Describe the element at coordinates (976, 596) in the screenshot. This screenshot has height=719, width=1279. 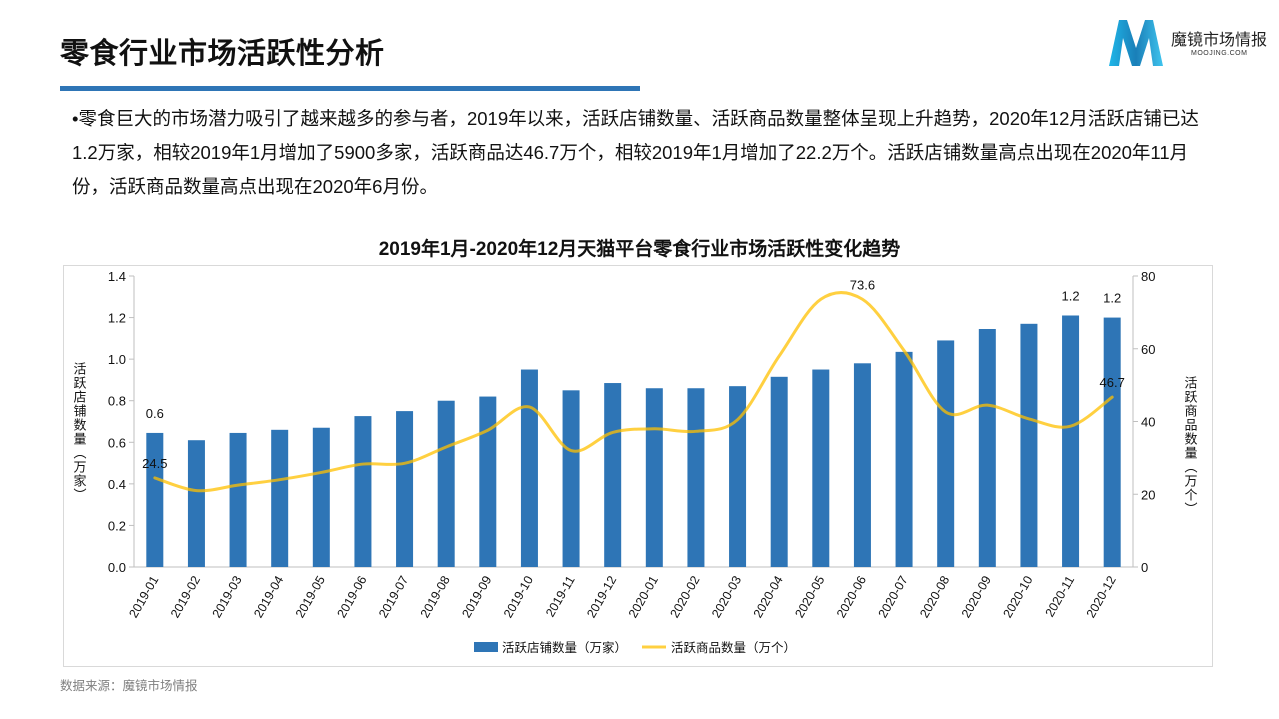
I see `x-tick-label: 2020-09` at that location.